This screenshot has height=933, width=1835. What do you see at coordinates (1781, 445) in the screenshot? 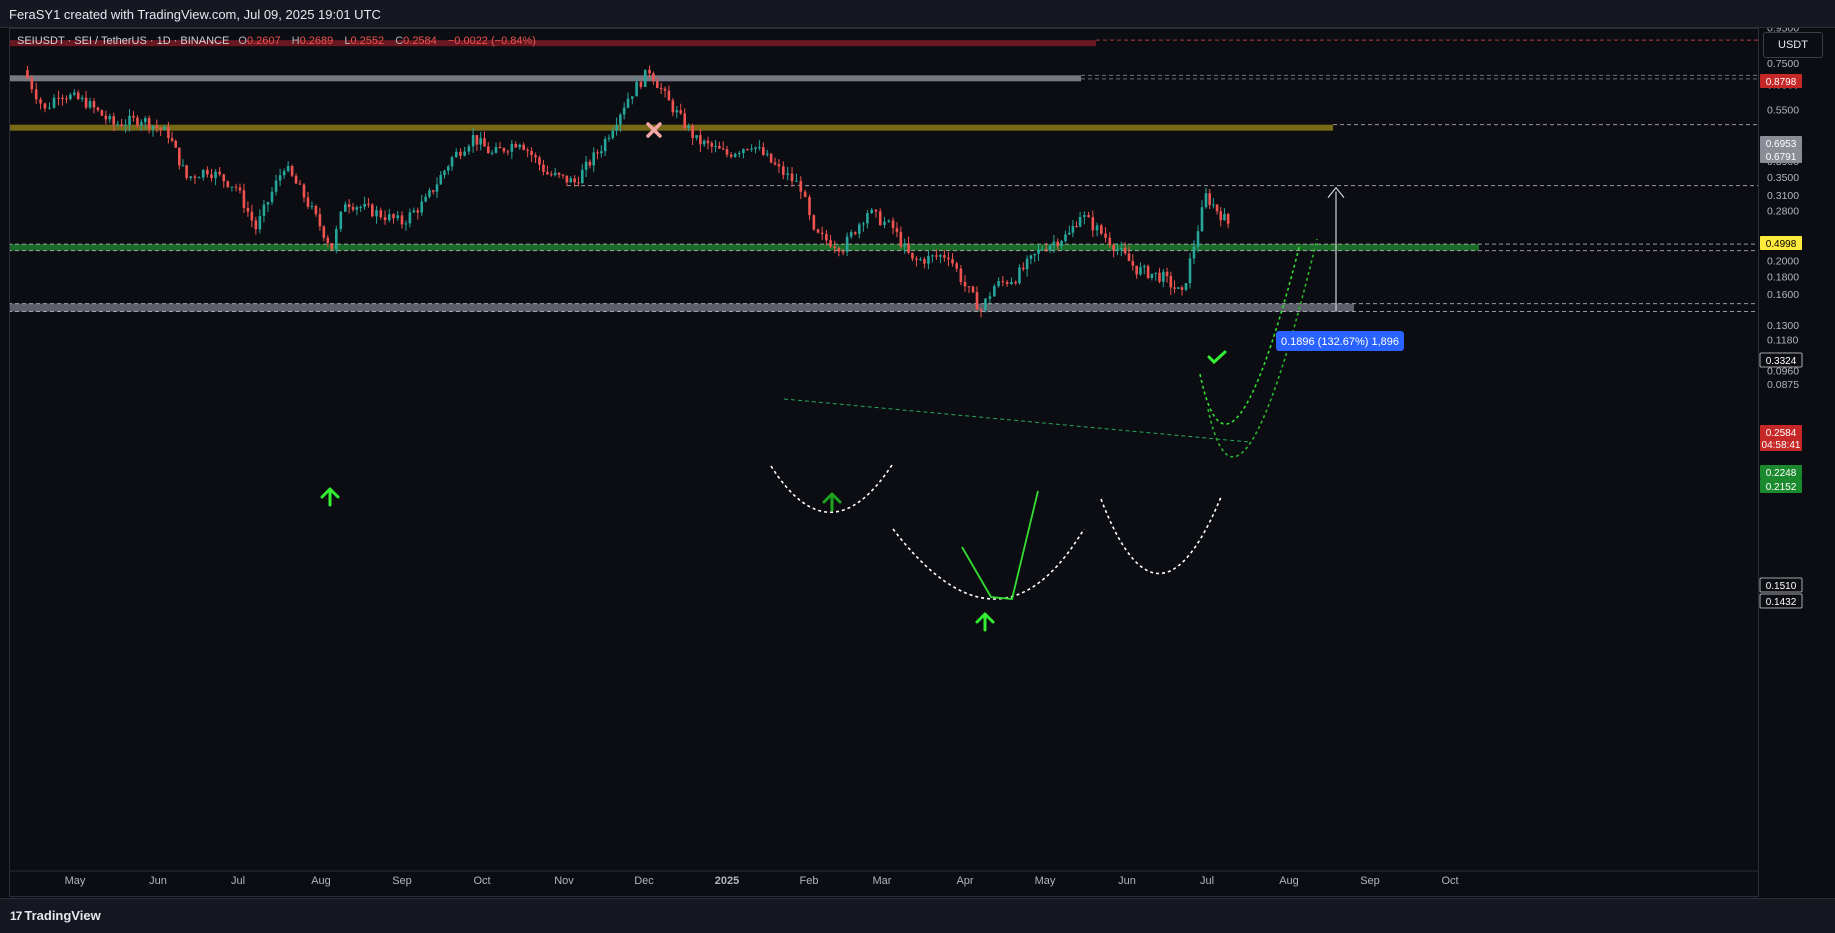
I see `price-badge-text: 04:58:41` at bounding box center [1781, 445].